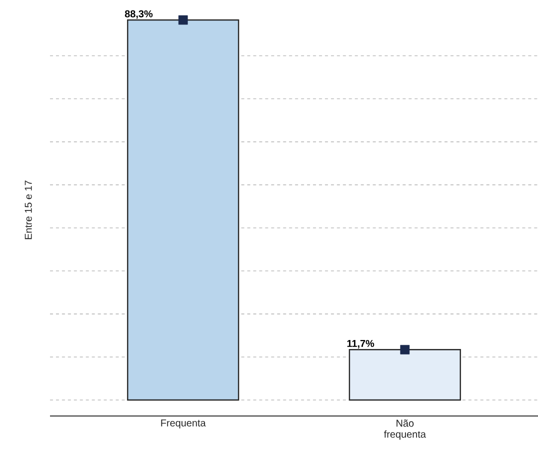  Describe the element at coordinates (138, 14) in the screenshot. I see `data-label: 88,3%` at that location.